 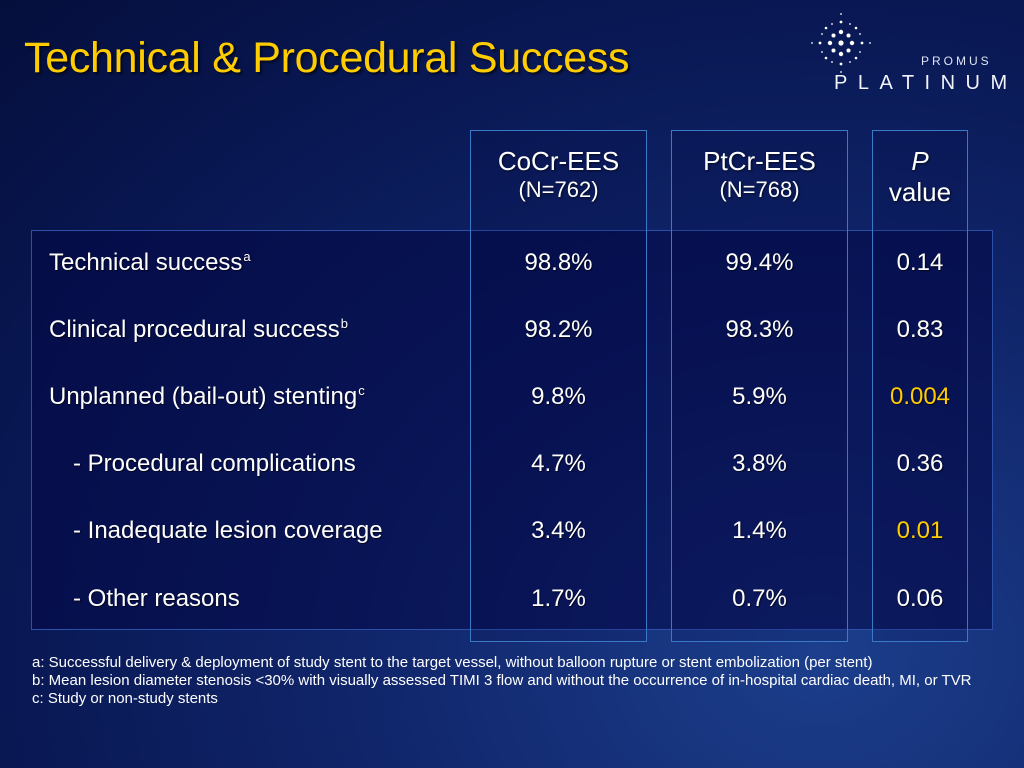 What do you see at coordinates (920, 396) in the screenshot?
I see `p-value-significant: 0.004` at bounding box center [920, 396].